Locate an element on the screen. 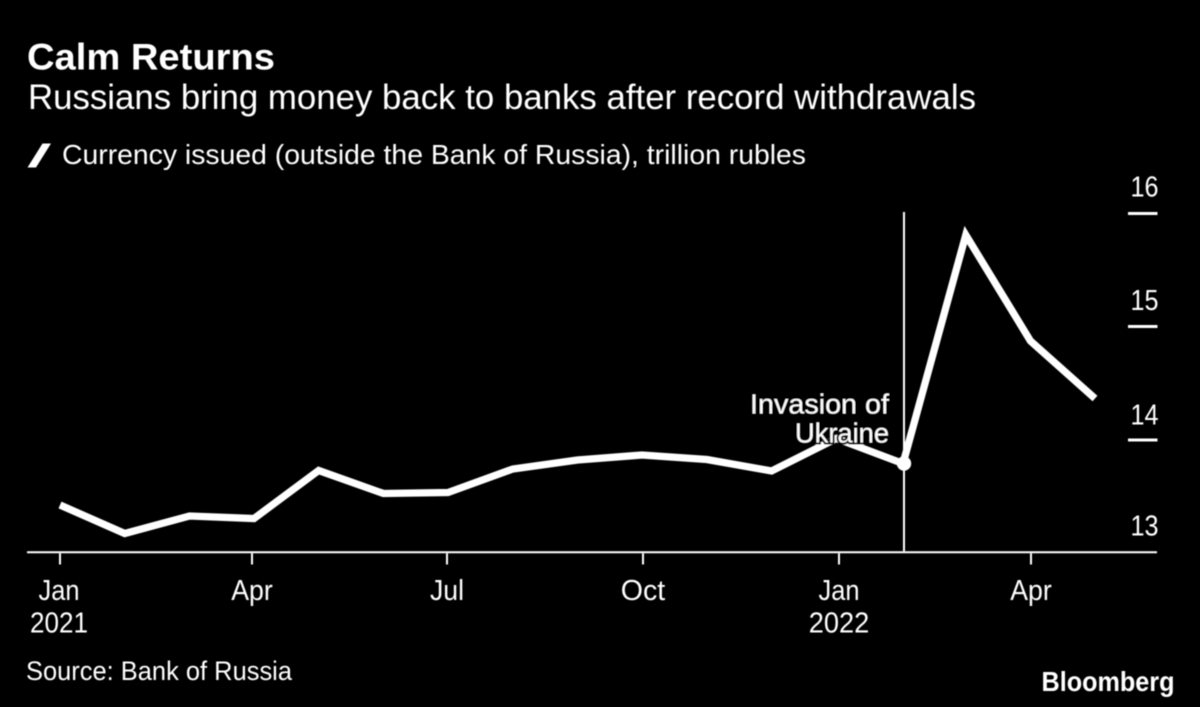 The height and width of the screenshot is (707, 1200). svg-text: 2022 is located at coordinates (839, 624).